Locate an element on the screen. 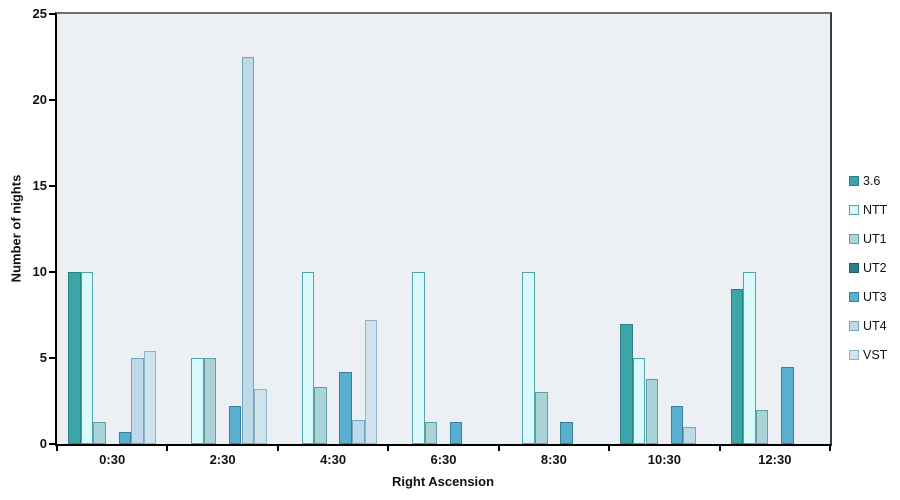 The height and width of the screenshot is (500, 900). legend-item-VST: VST is located at coordinates (868, 354).